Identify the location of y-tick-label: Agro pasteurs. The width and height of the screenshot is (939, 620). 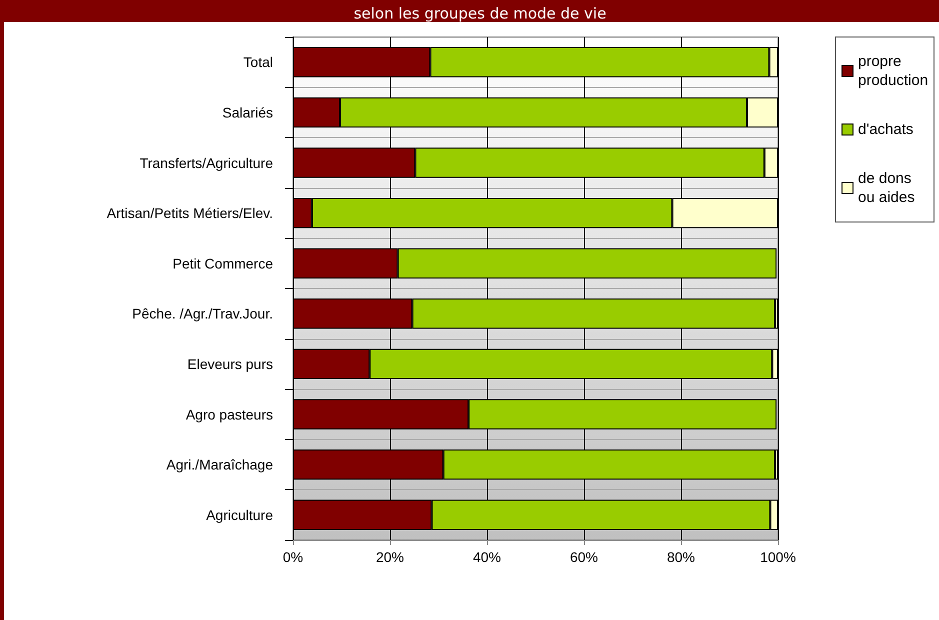
(229, 414).